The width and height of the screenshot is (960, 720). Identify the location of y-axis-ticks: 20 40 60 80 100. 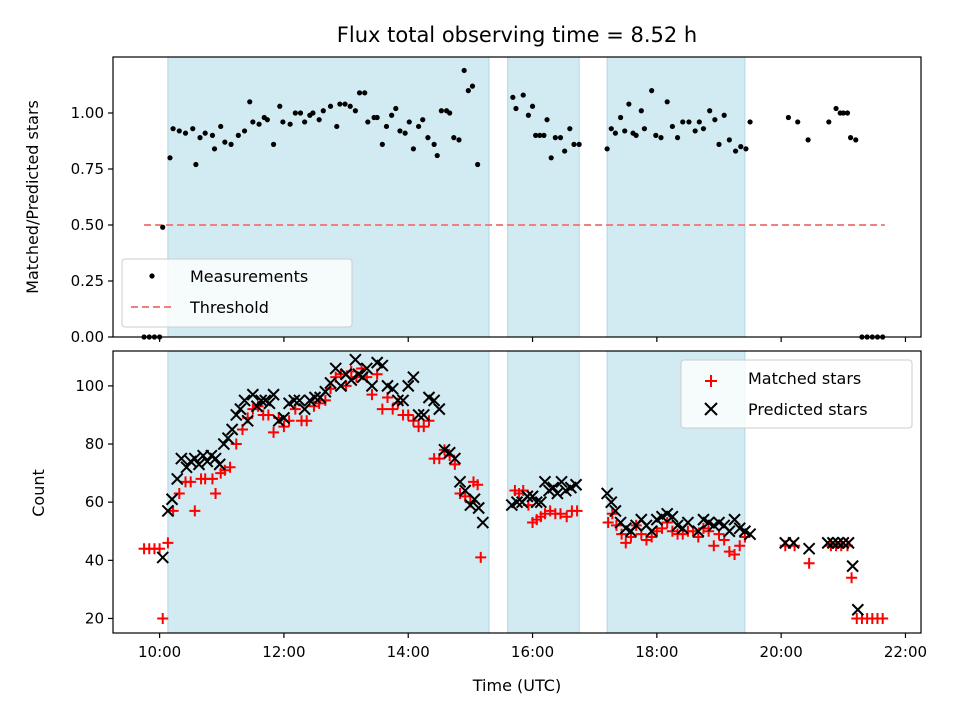
(94, 502).